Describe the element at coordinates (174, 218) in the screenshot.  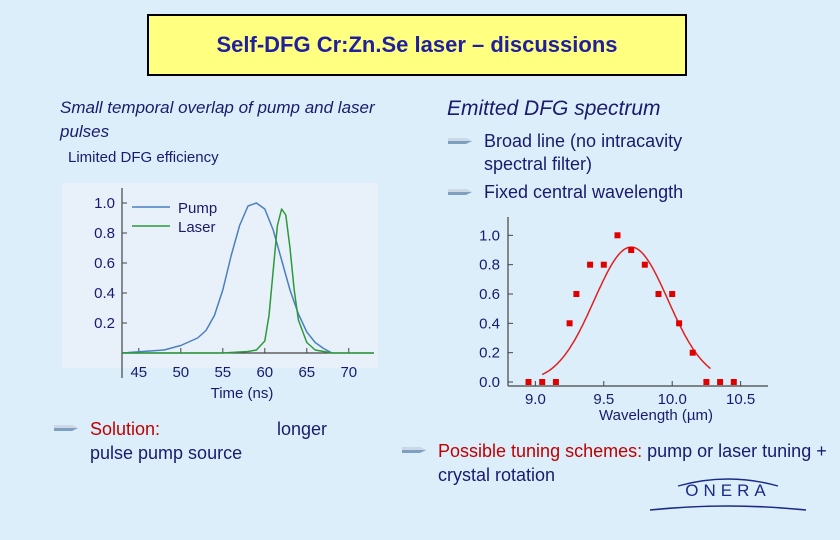
I see `legend: Pump Laser` at that location.